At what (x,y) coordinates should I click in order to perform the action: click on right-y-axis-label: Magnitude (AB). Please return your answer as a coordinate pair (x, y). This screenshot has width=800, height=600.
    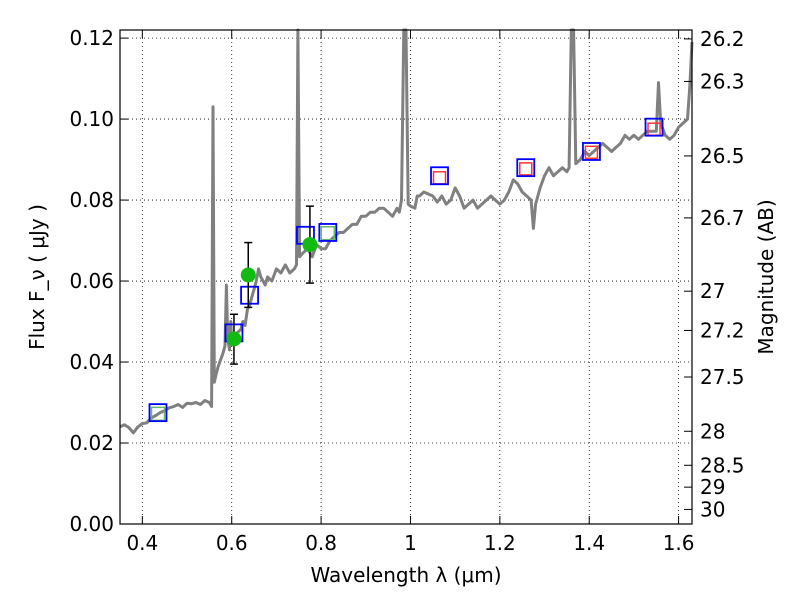
    Looking at the image, I should click on (766, 276).